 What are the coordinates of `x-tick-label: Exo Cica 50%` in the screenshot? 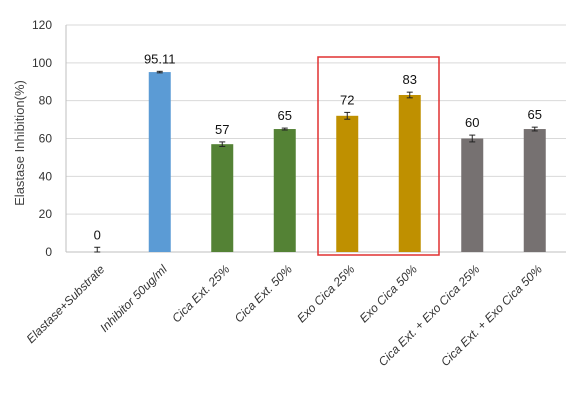 It's located at (388, 293).